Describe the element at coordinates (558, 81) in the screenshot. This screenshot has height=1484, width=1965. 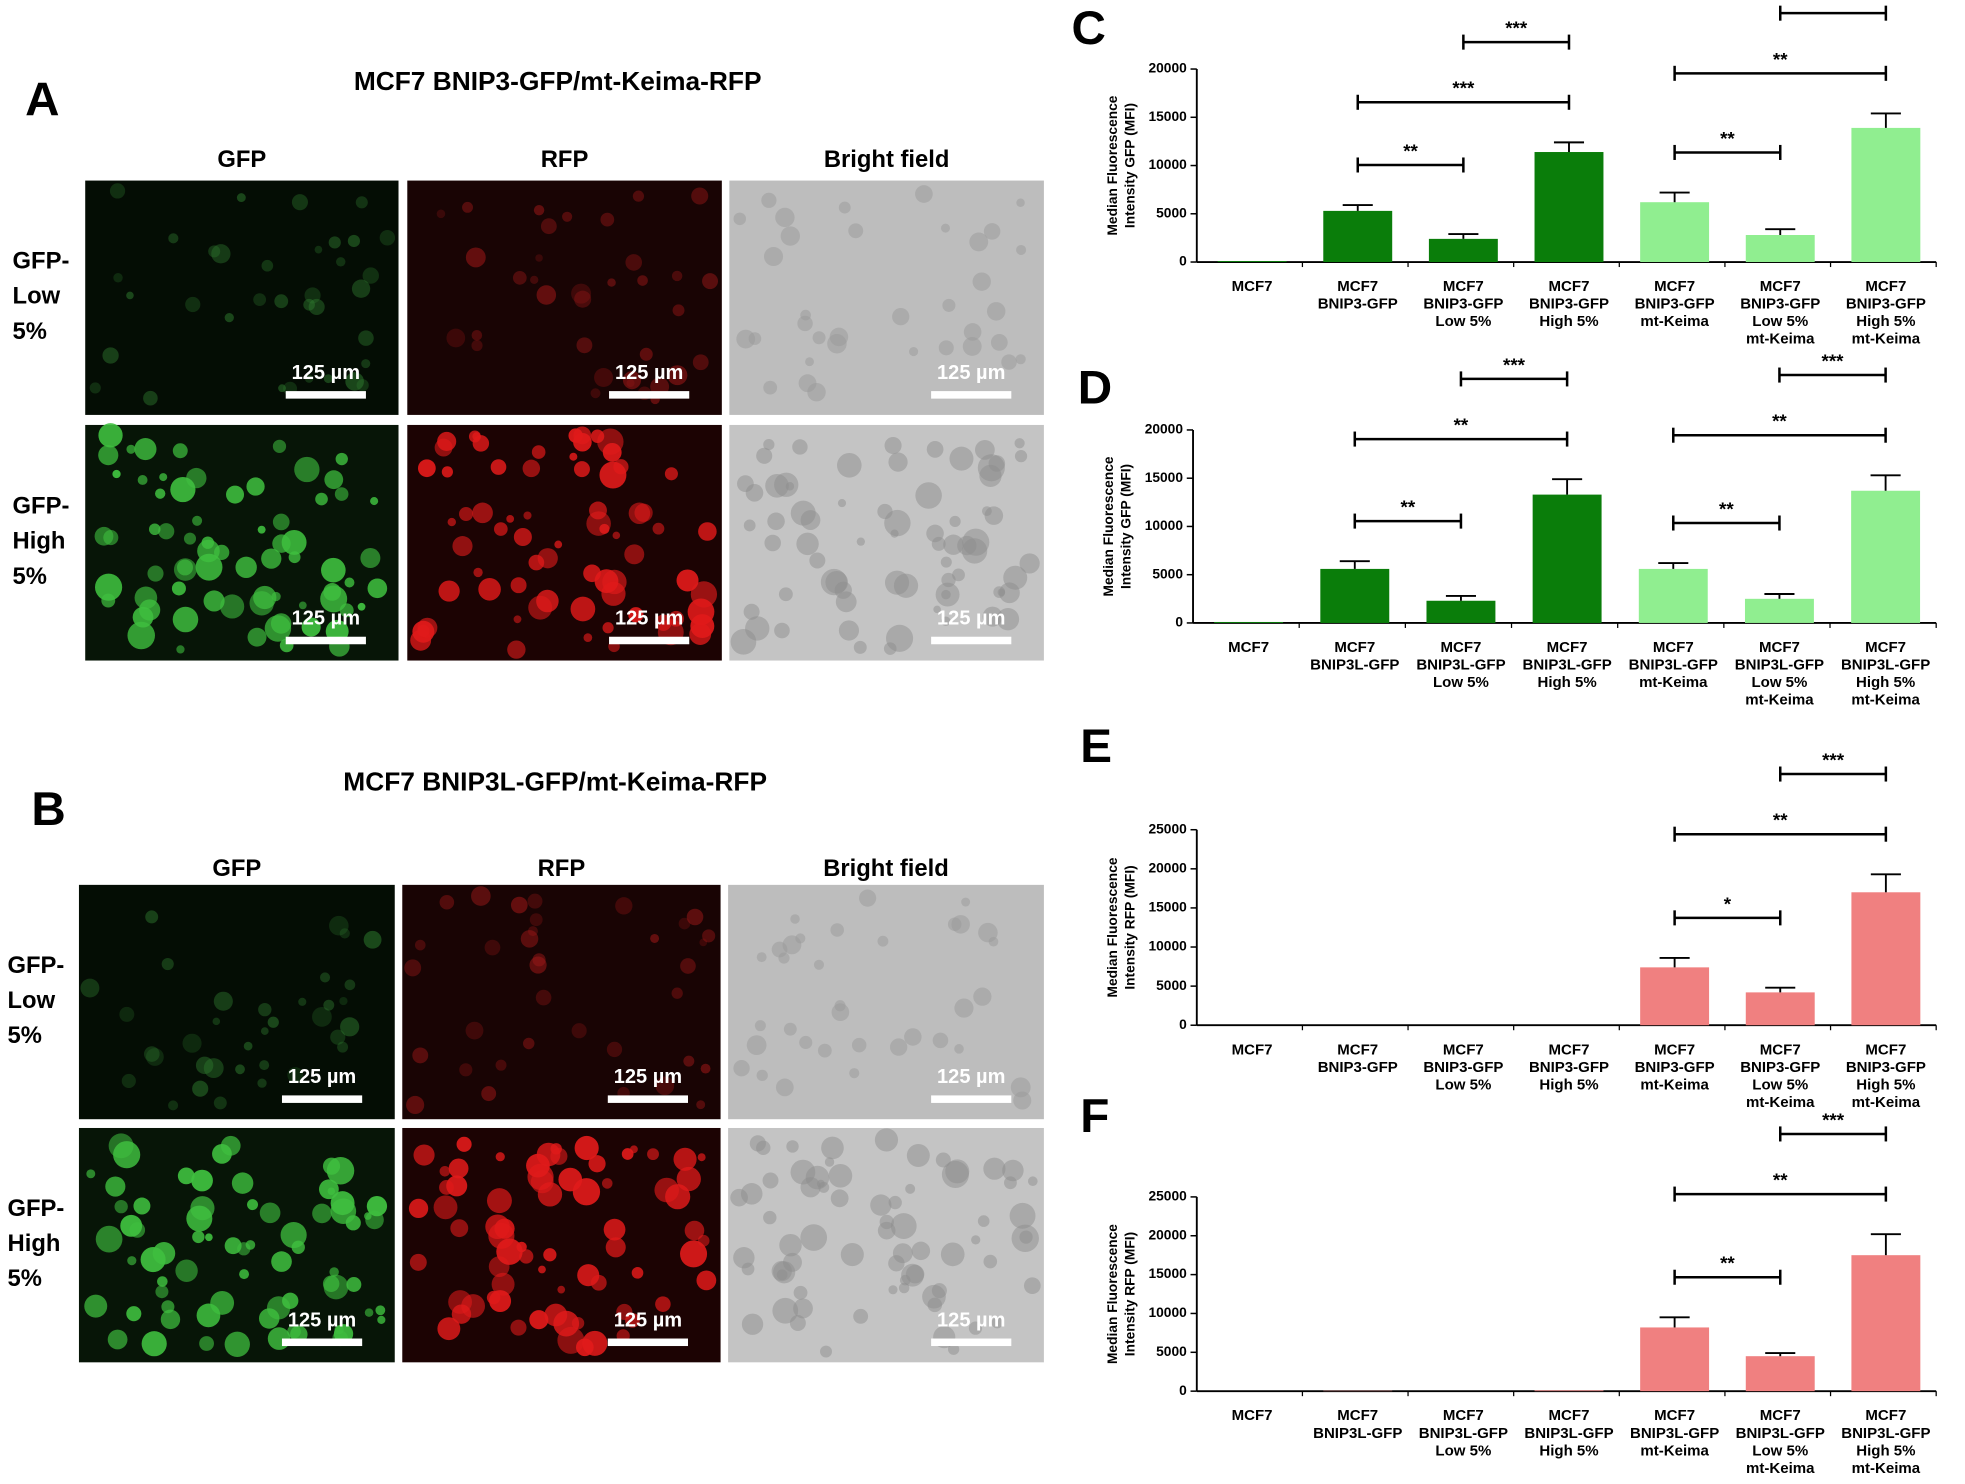
I see `panel-title: MCF7 BNIP3-GFP/mt-Keima-RFP` at that location.